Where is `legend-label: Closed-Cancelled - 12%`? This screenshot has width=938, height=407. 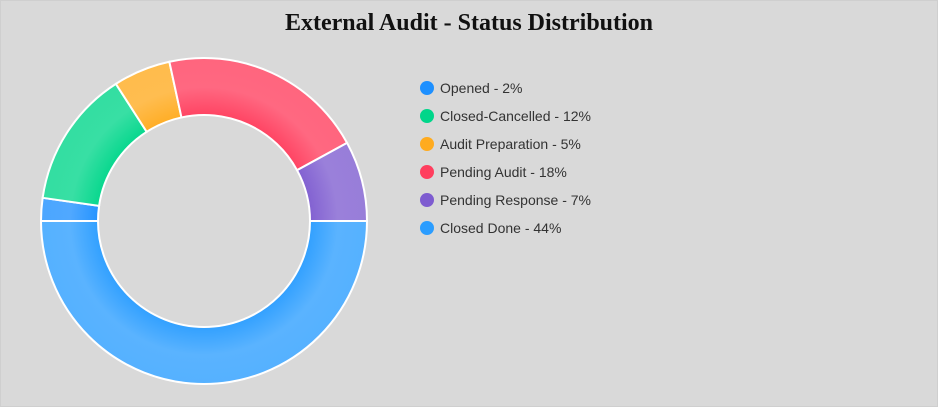
legend-label: Closed-Cancelled - 12% is located at coordinates (515, 116).